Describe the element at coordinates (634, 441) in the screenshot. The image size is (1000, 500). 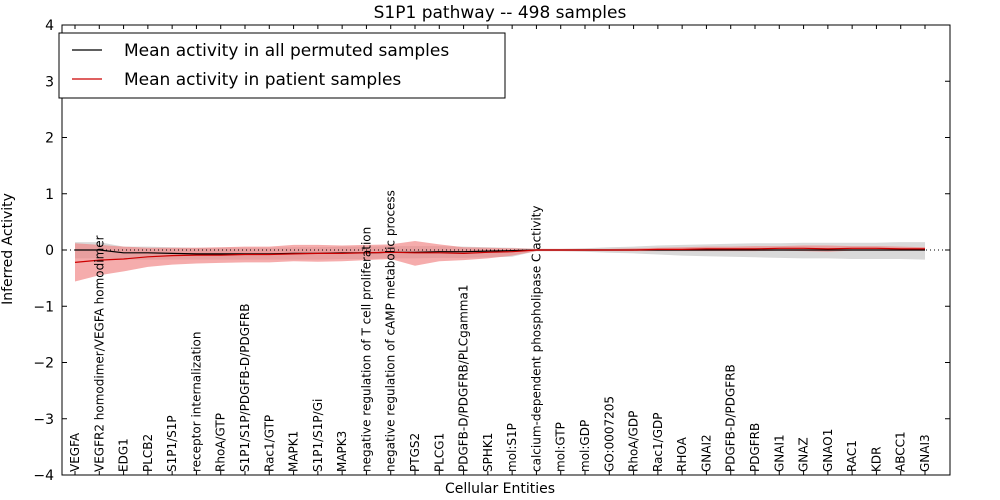
I see `x-tick-label: RhoA/GDP` at that location.